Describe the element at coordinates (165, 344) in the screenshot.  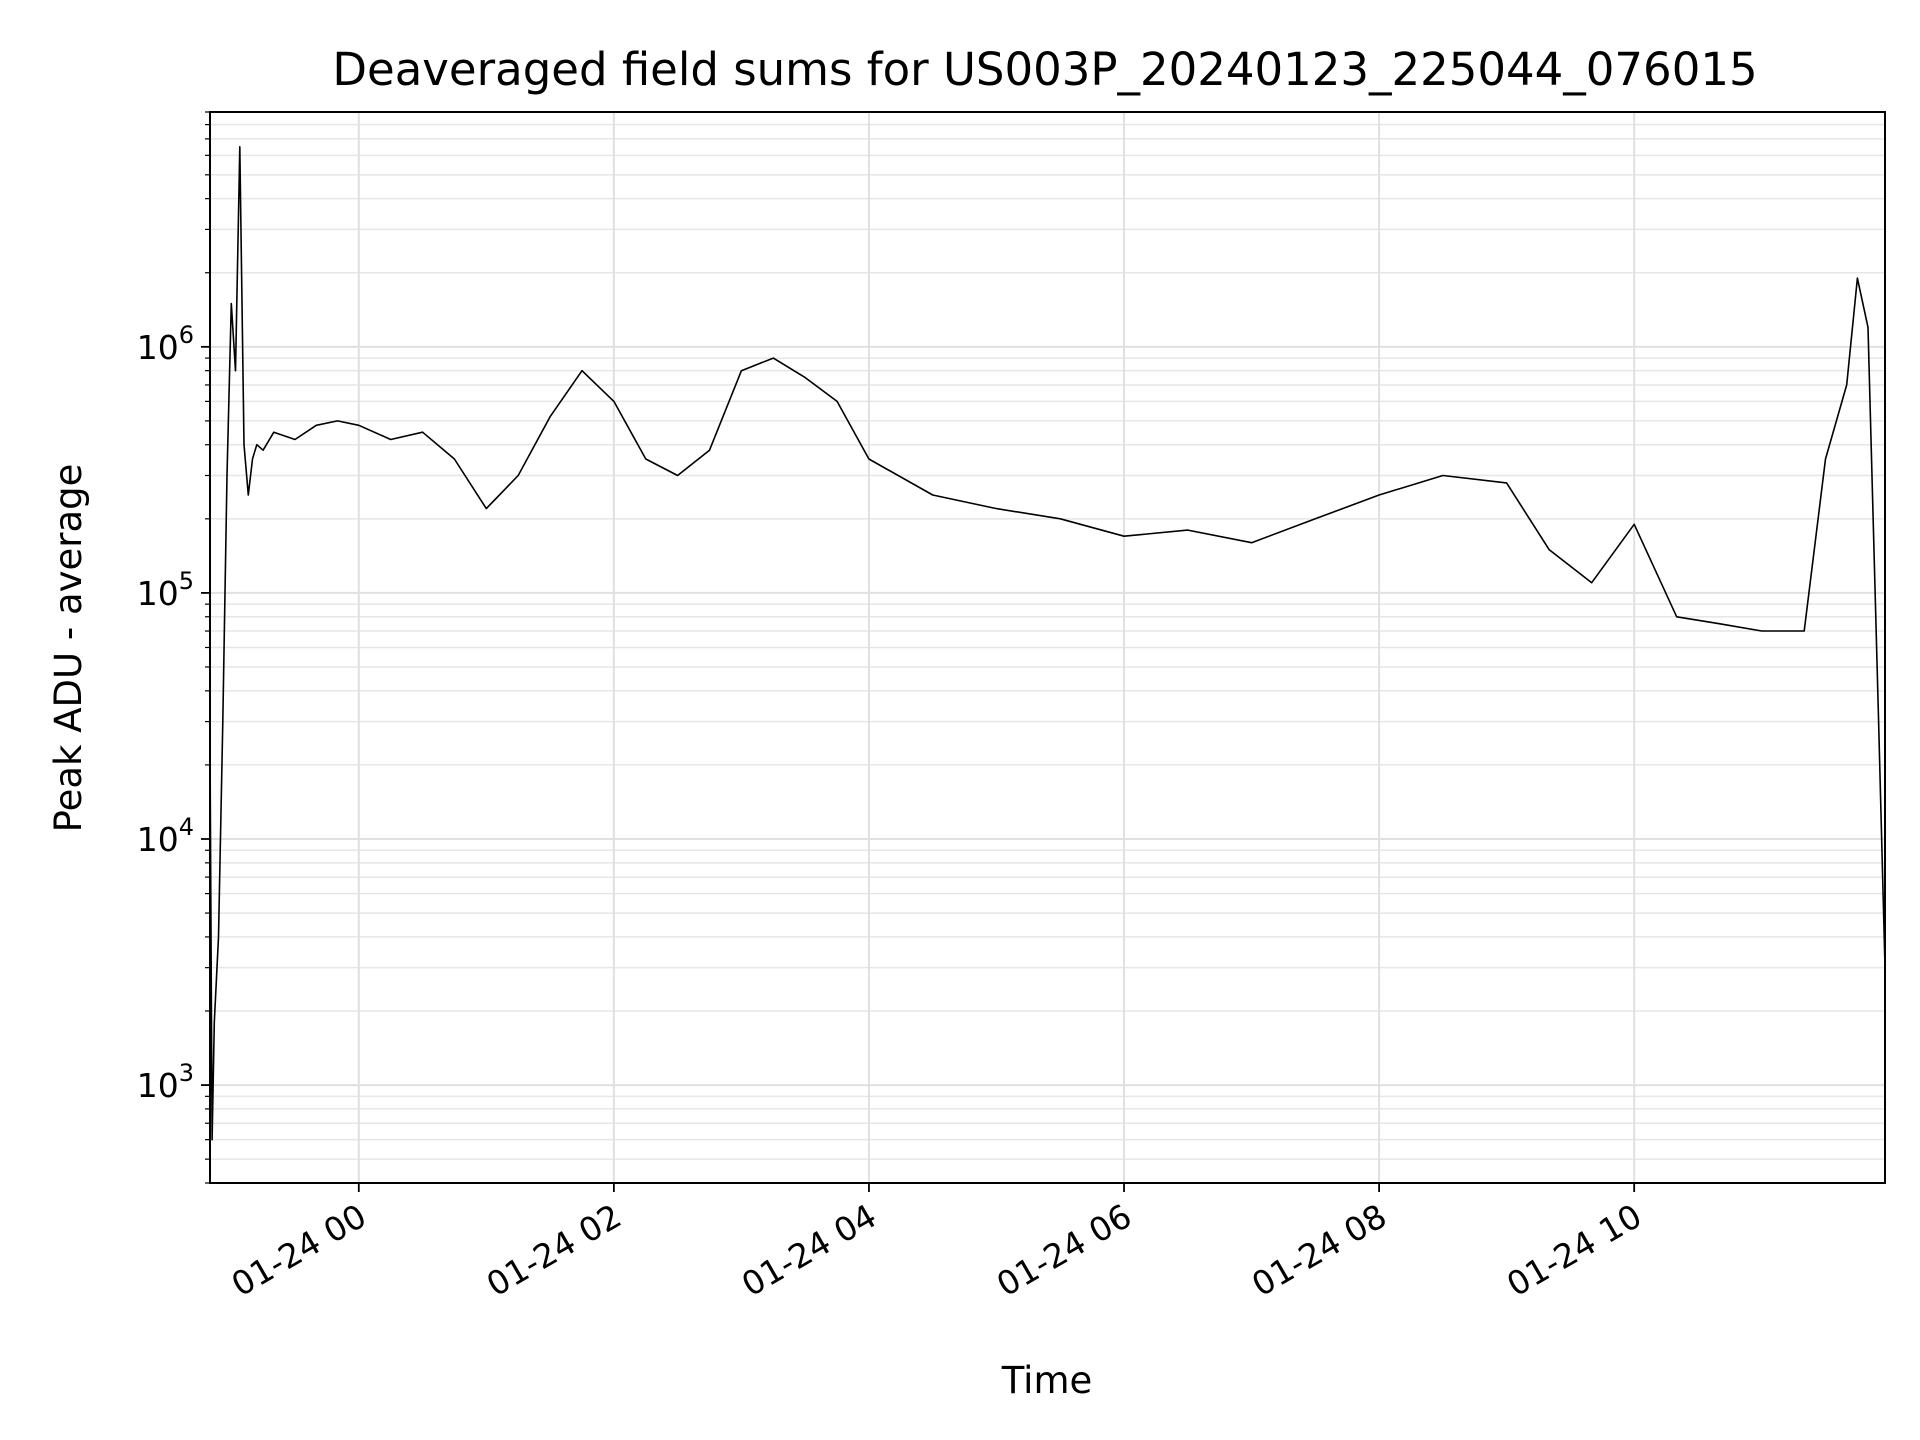
I see `y-tick-label: 10⁶` at that location.